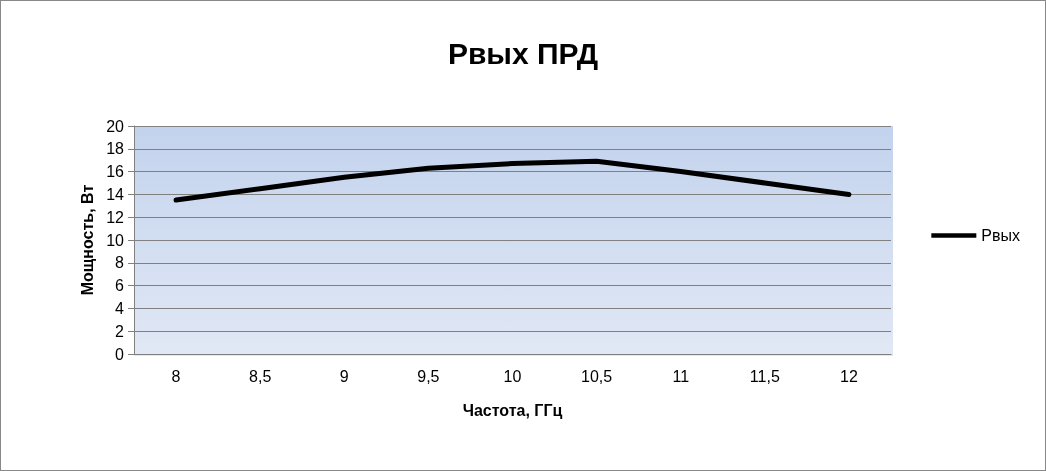  Describe the element at coordinates (681, 376) in the screenshot. I see `x-tick-label: 11` at that location.